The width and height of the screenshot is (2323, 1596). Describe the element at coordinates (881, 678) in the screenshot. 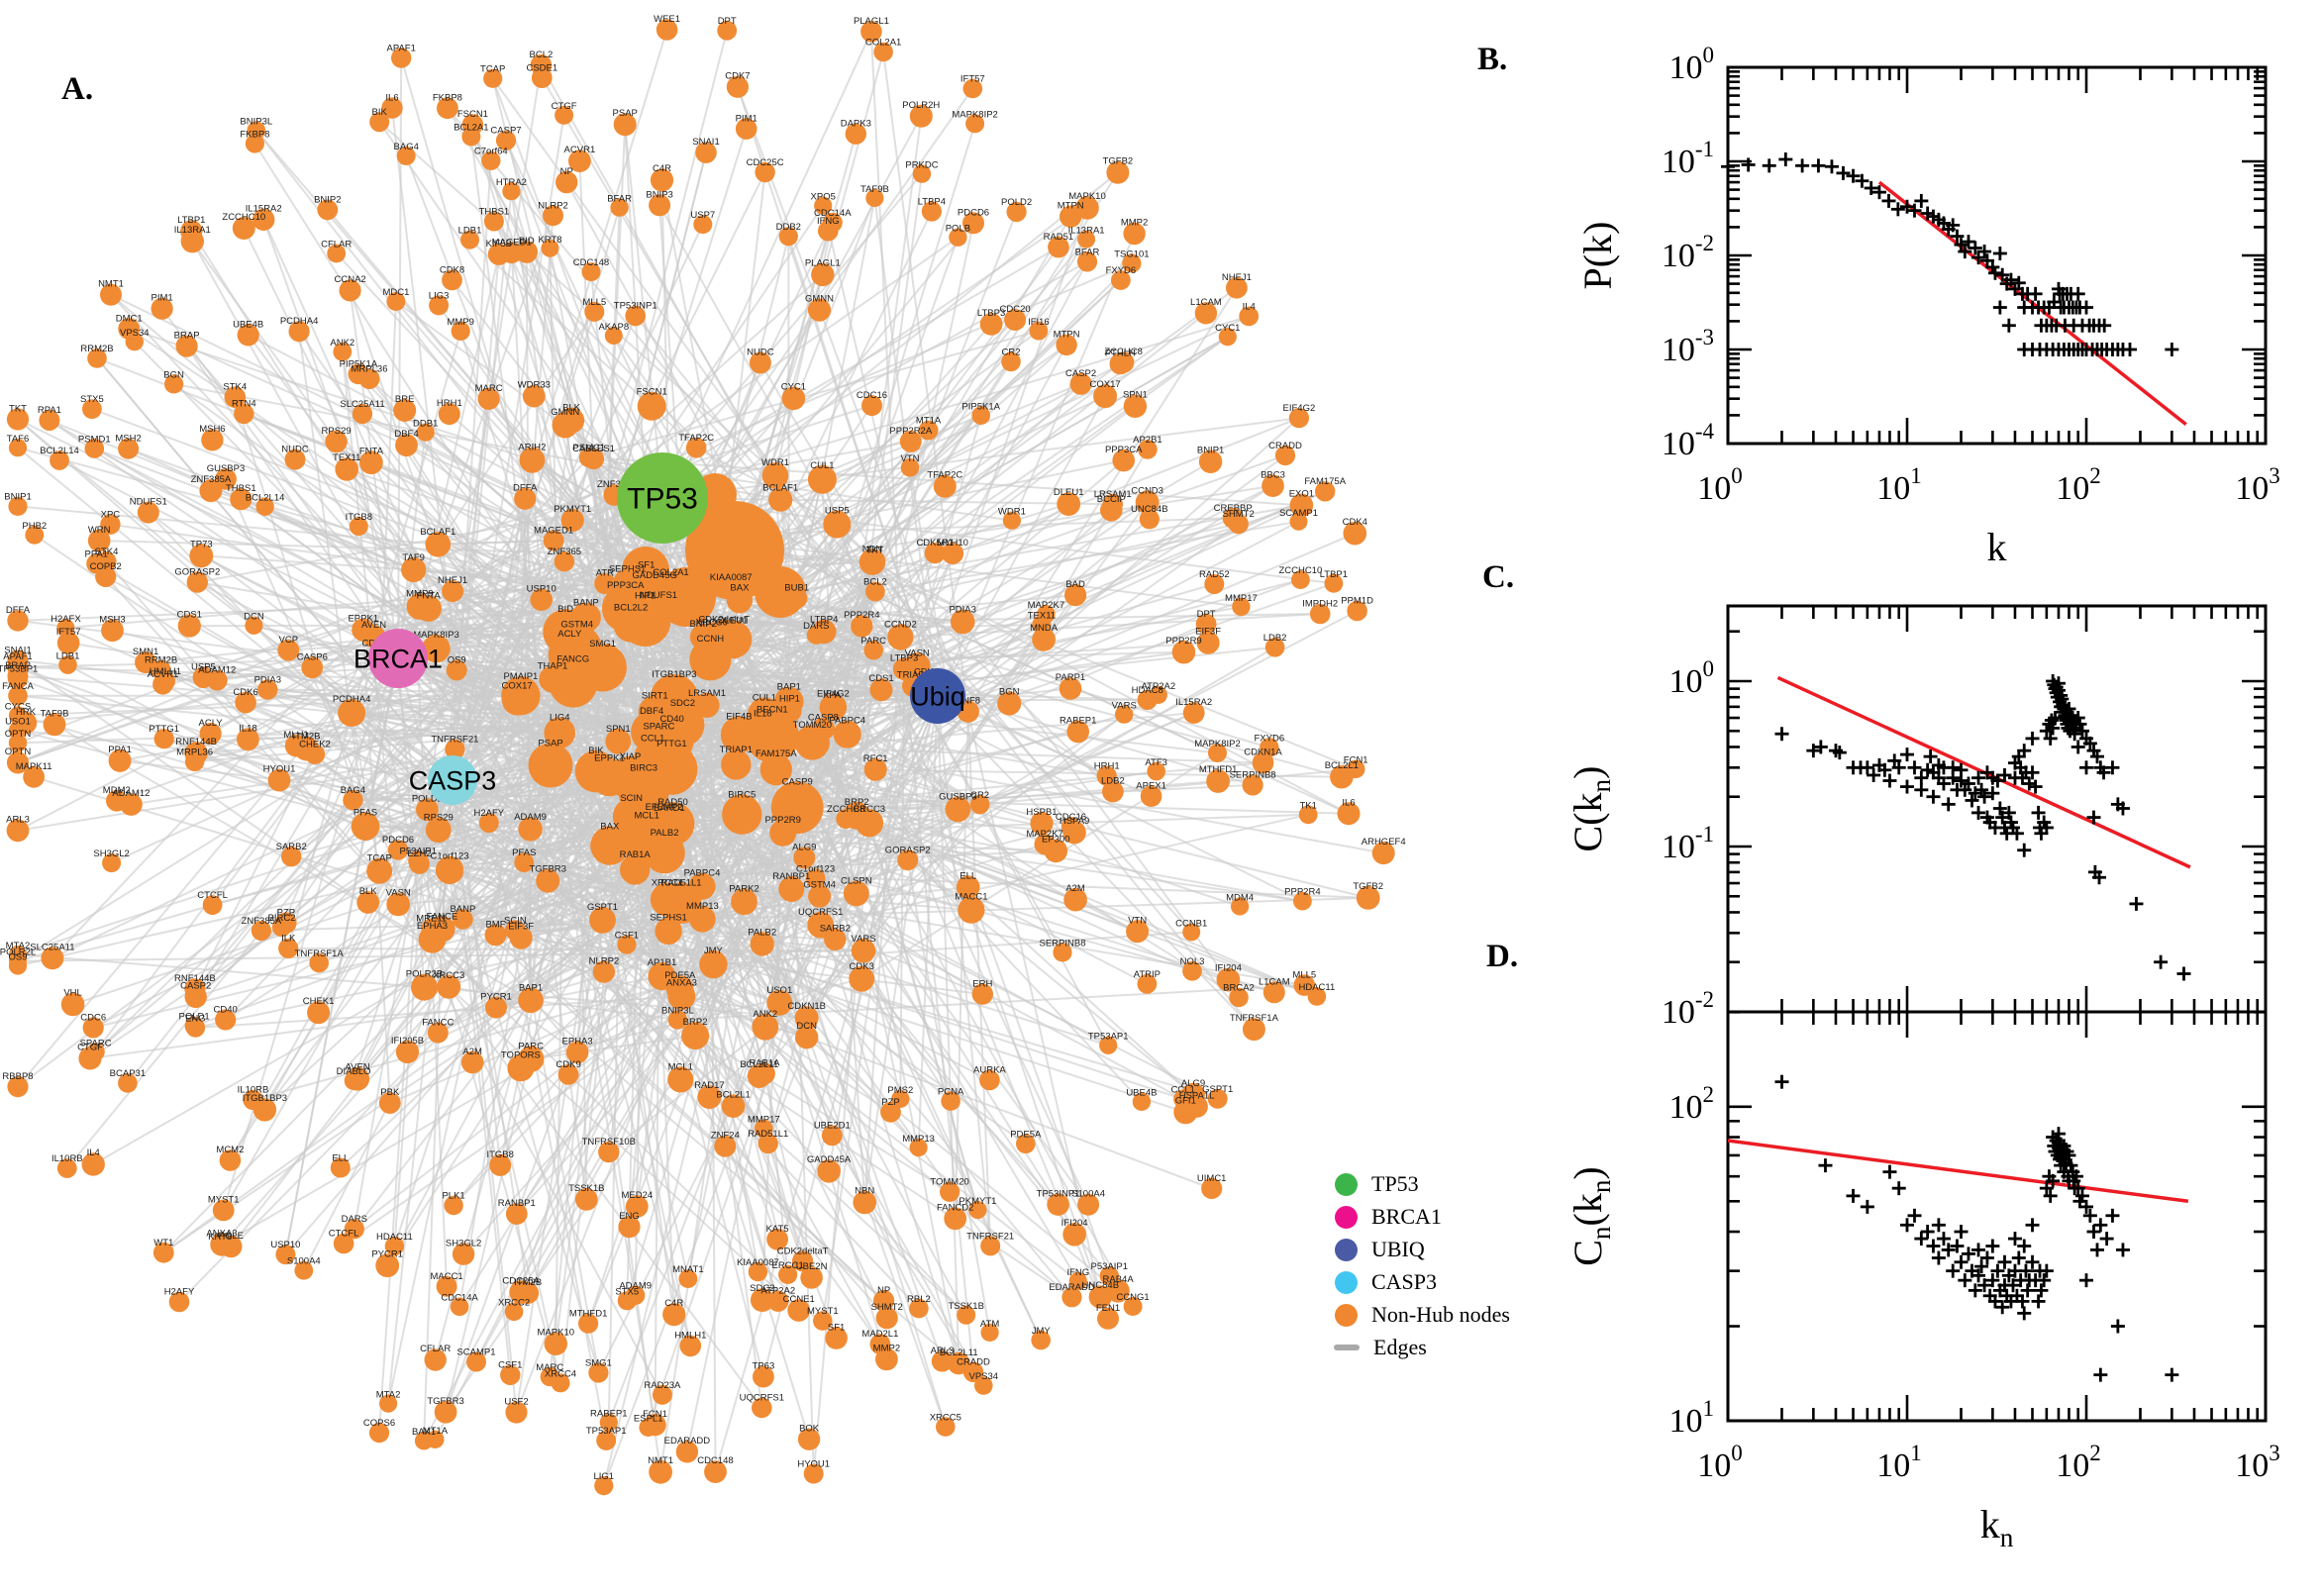

I see `svg-text: CDS1` at that location.